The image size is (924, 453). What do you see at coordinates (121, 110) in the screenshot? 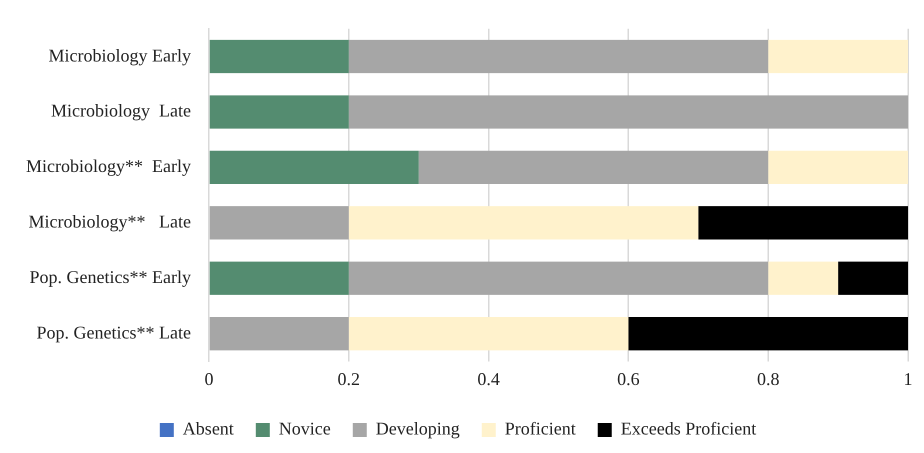
I see `y-tick-label: Microbiology Late` at bounding box center [121, 110].